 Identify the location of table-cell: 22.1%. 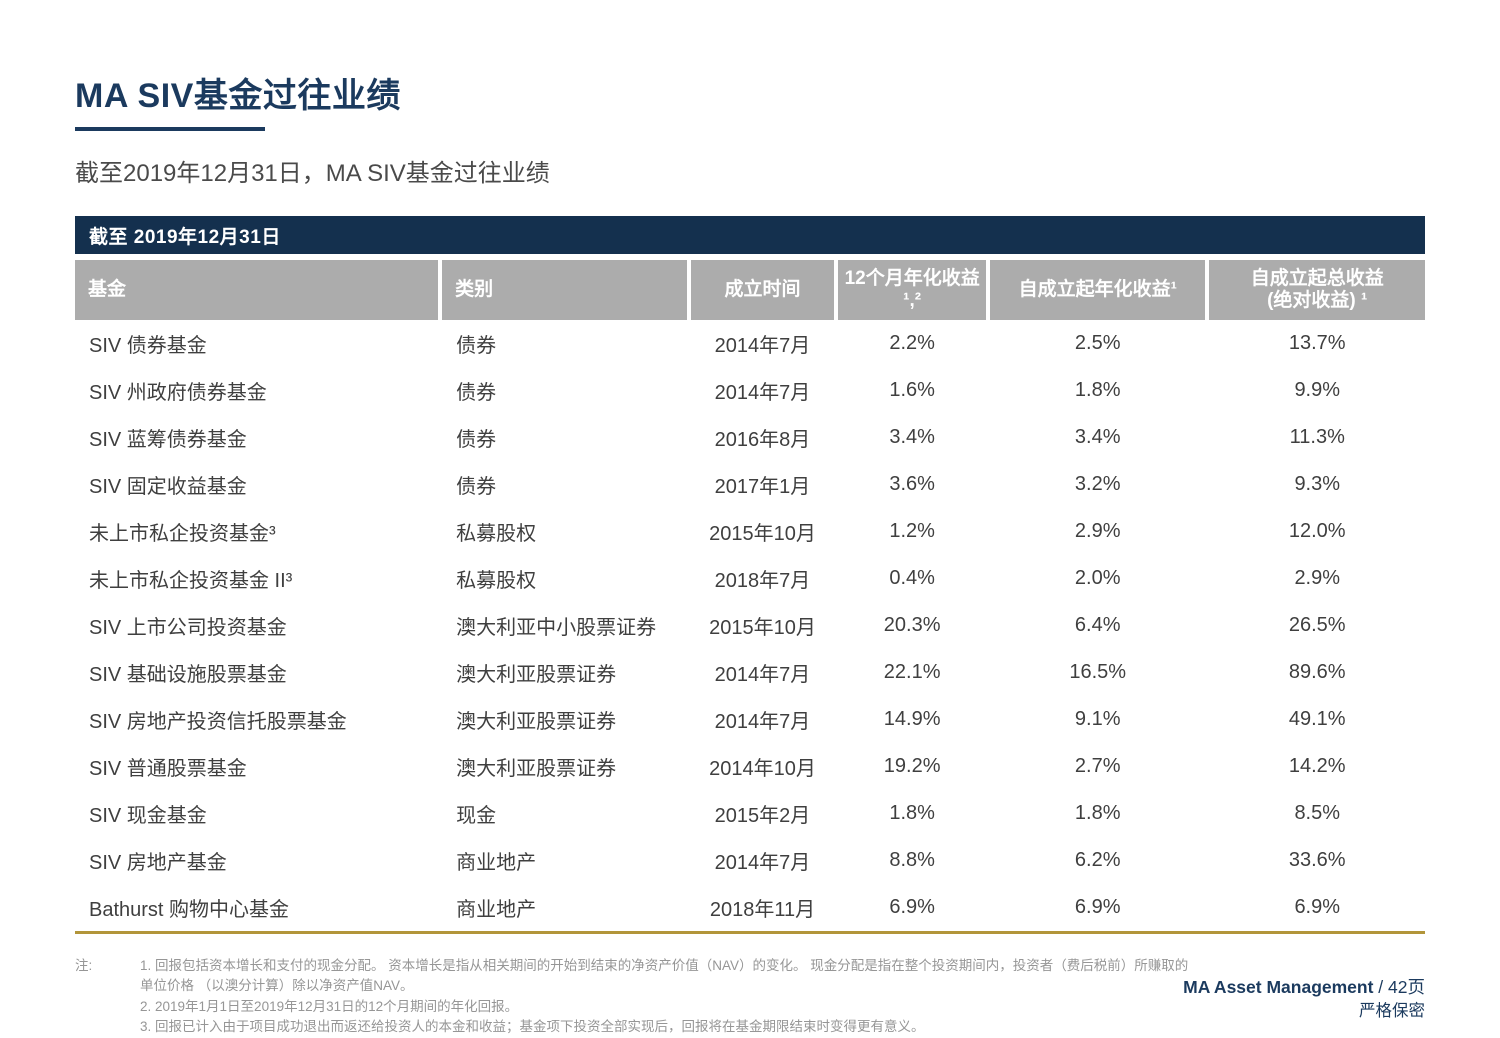
(912, 672).